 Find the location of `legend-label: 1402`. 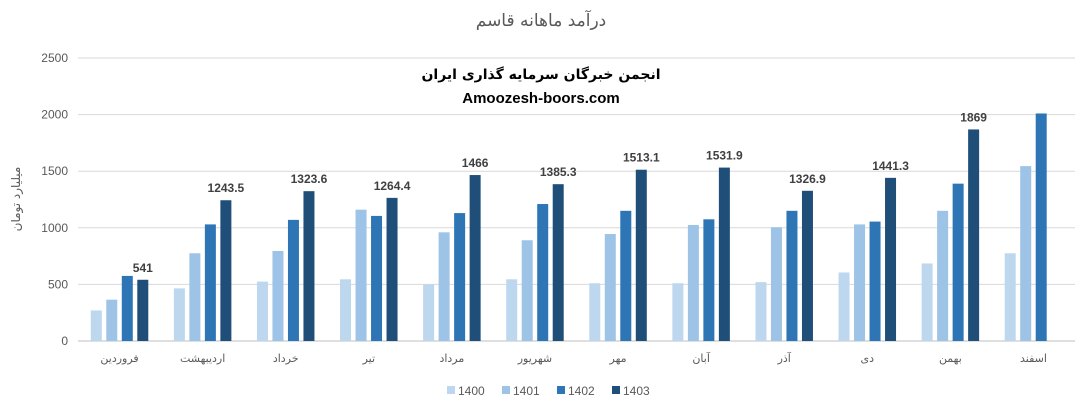

legend-label: 1402 is located at coordinates (581, 391).